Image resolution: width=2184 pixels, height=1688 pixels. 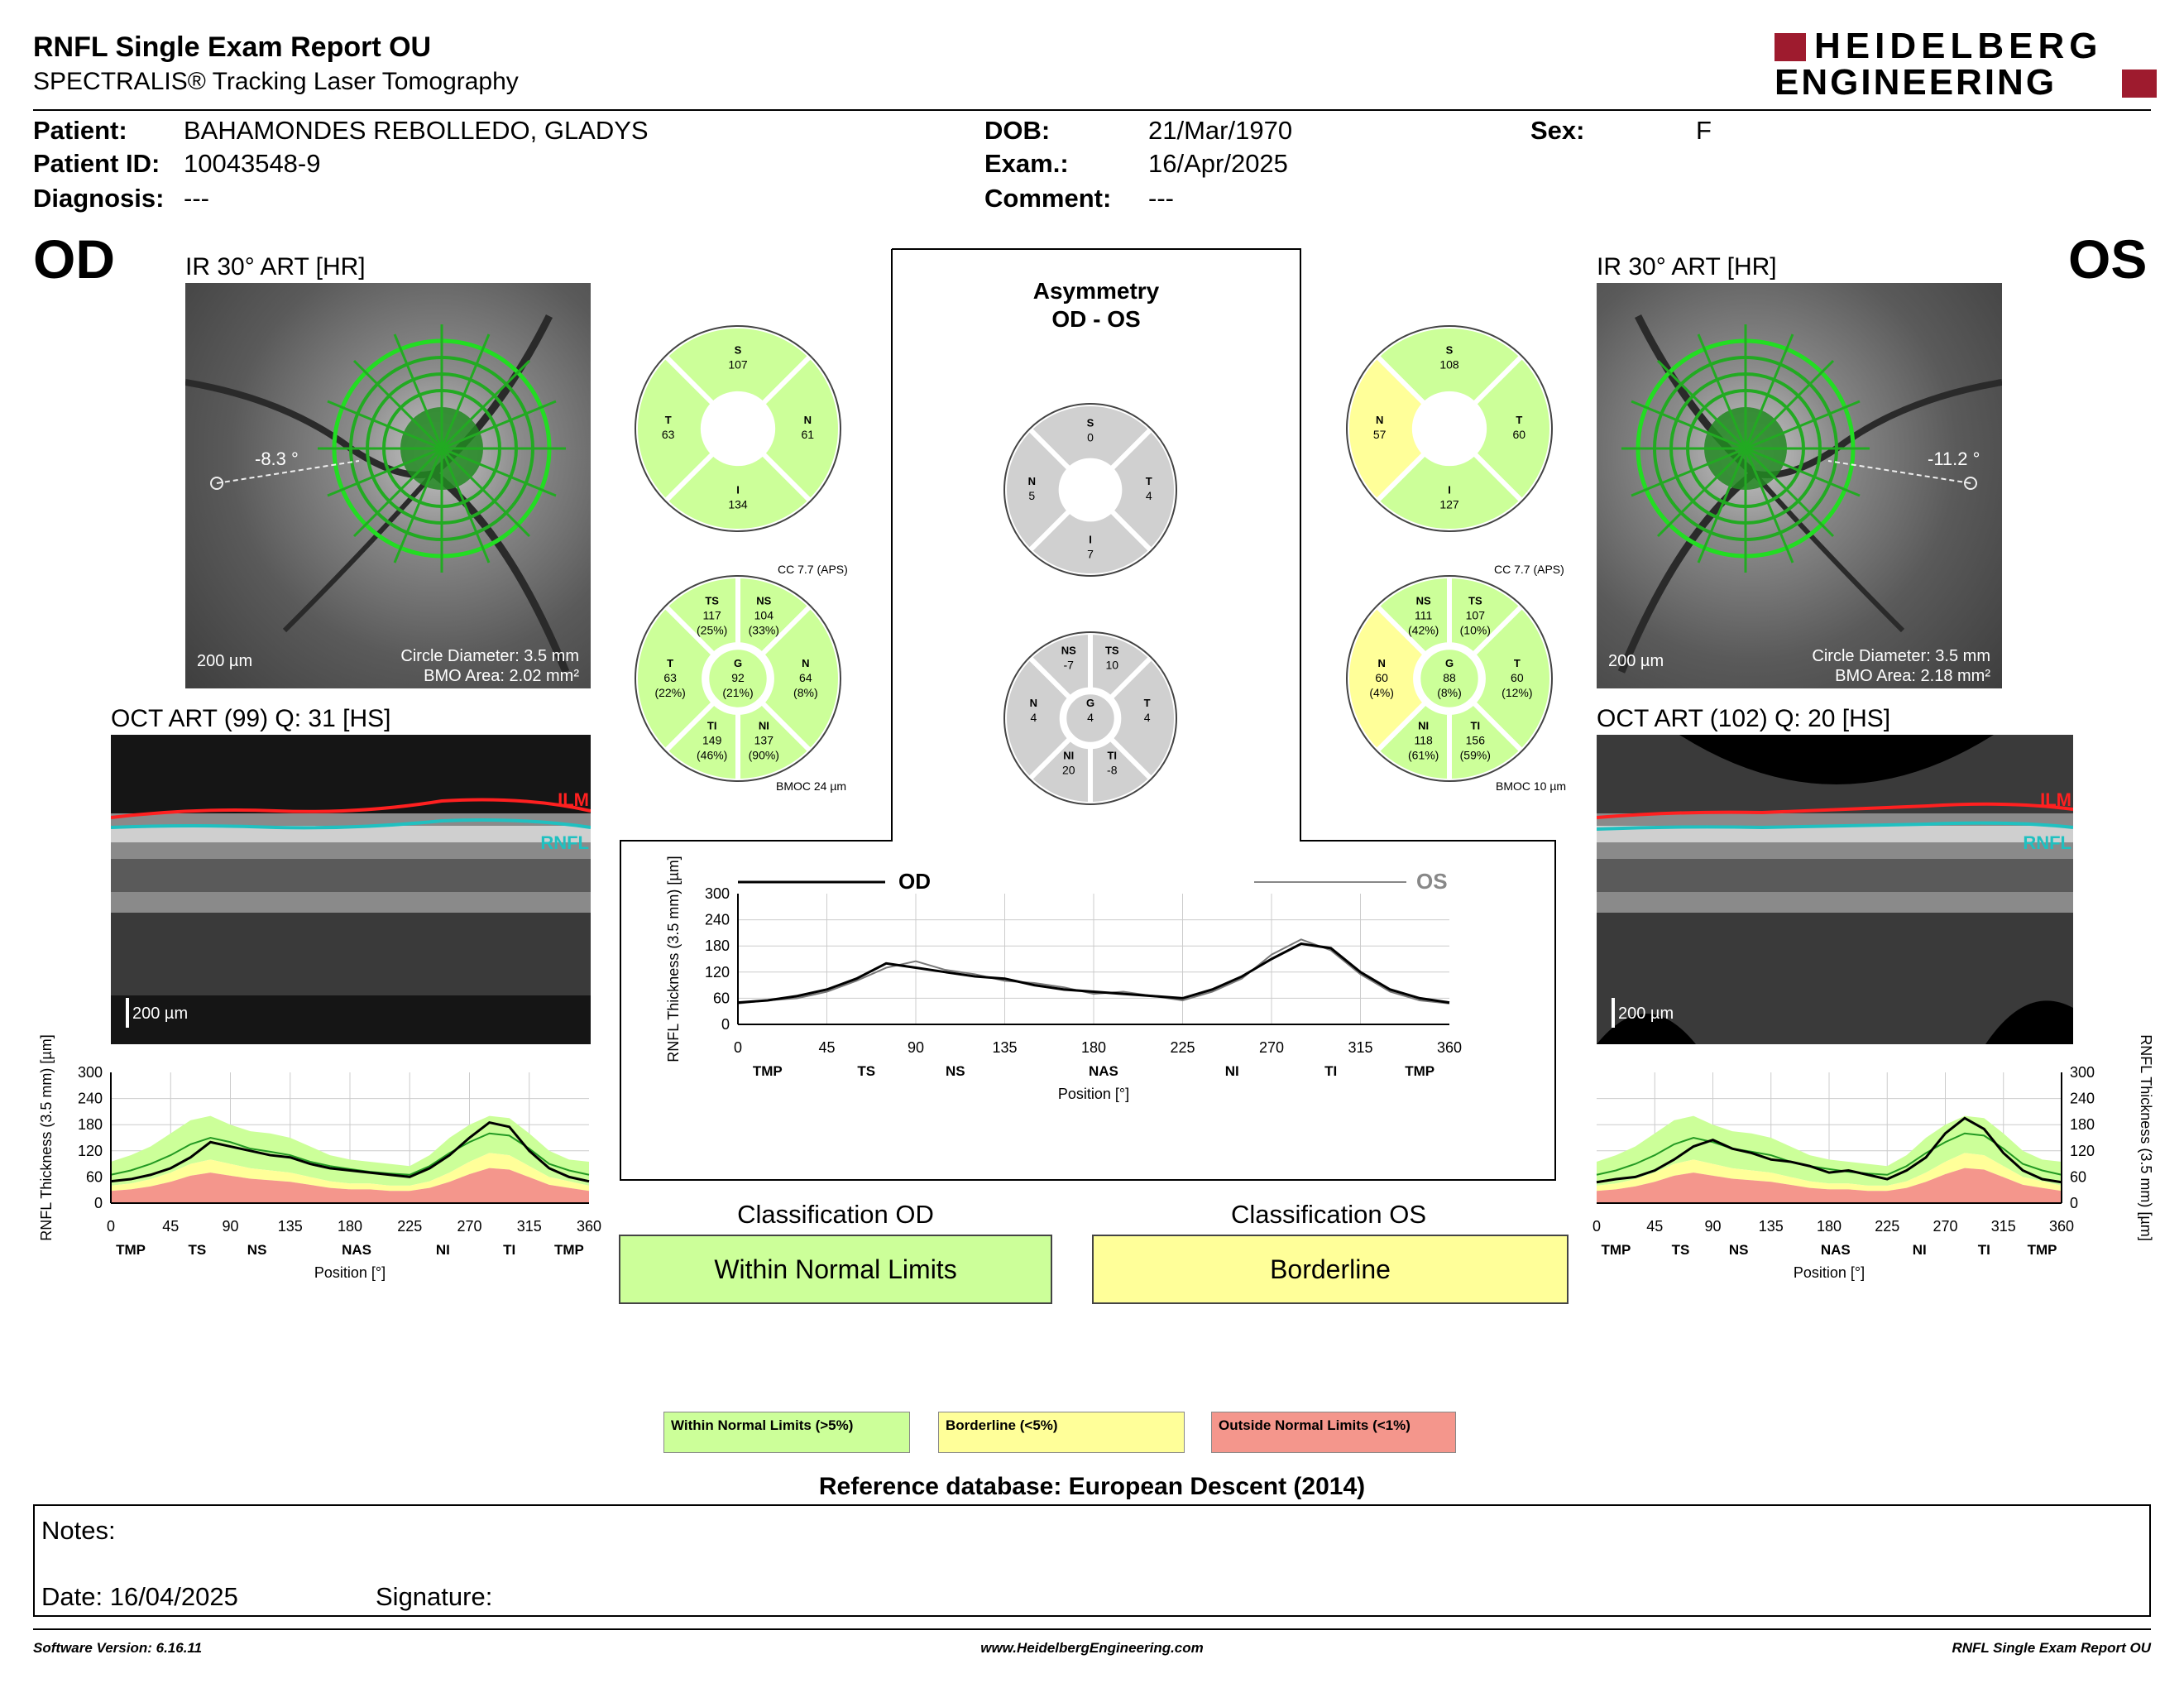 I want to click on os-rnfl-chart-xtick-0: 0, so click(x=1596, y=1226).